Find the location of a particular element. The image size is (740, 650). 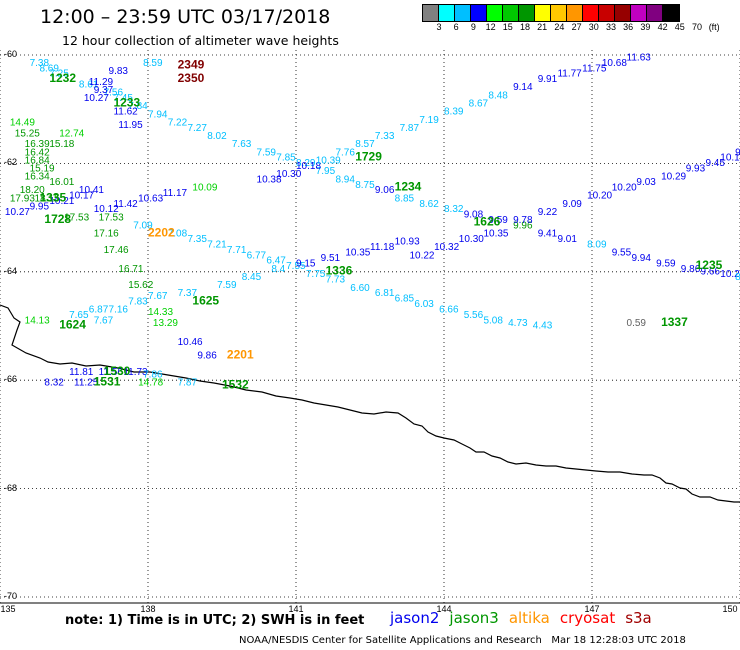

swh-value-label: 8.62 is located at coordinates (429, 204).